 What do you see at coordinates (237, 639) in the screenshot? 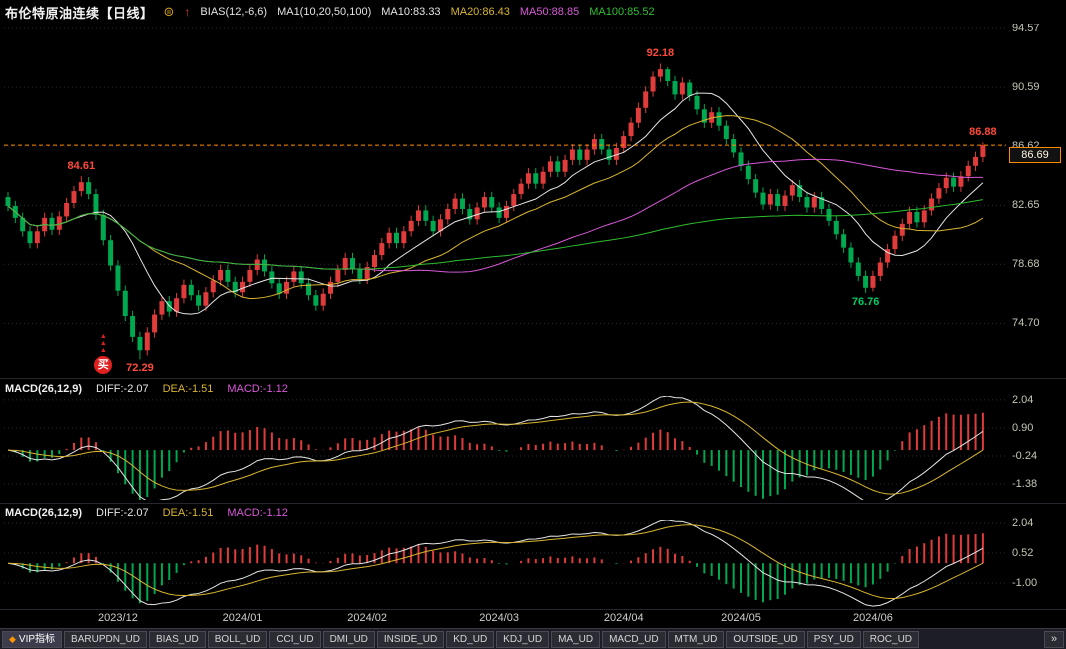
I see `tab-BOLL_UD: BOLL_UD` at bounding box center [237, 639].